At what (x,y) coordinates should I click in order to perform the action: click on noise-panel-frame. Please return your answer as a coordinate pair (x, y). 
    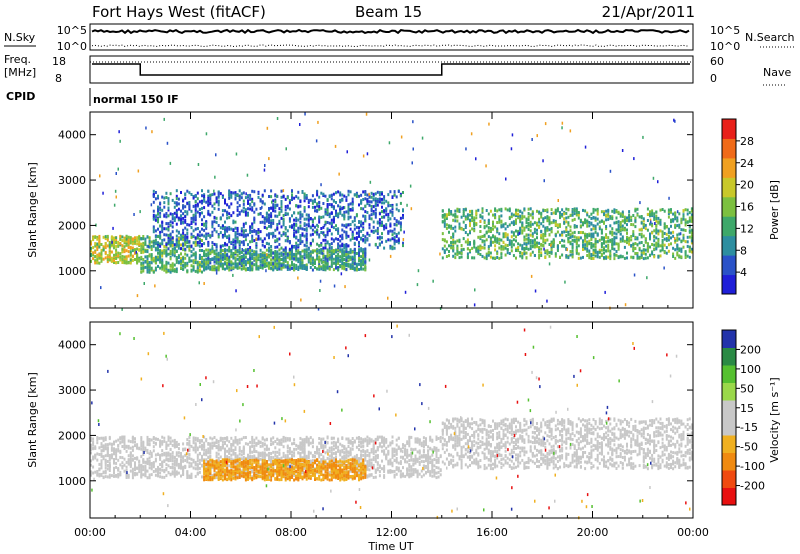
    Looking at the image, I should click on (391, 37).